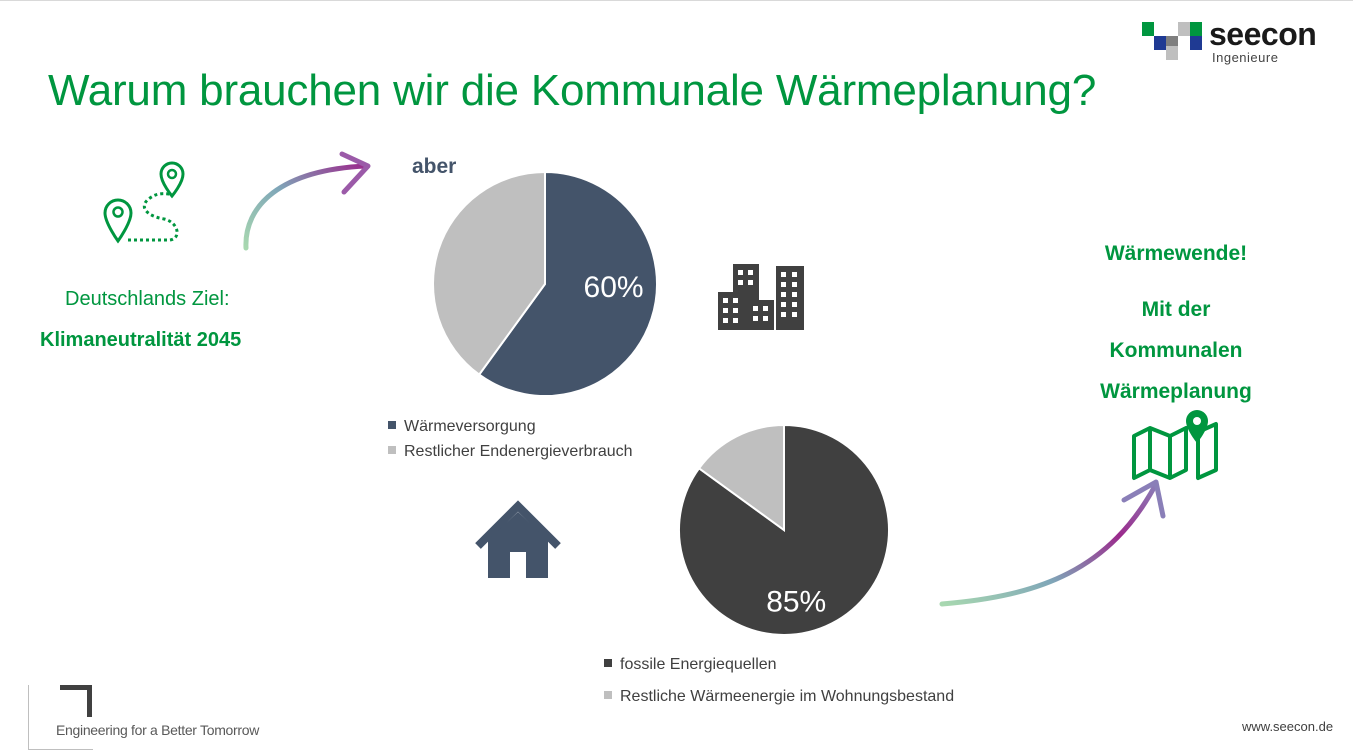  I want to click on top-divider, so click(676, 0).